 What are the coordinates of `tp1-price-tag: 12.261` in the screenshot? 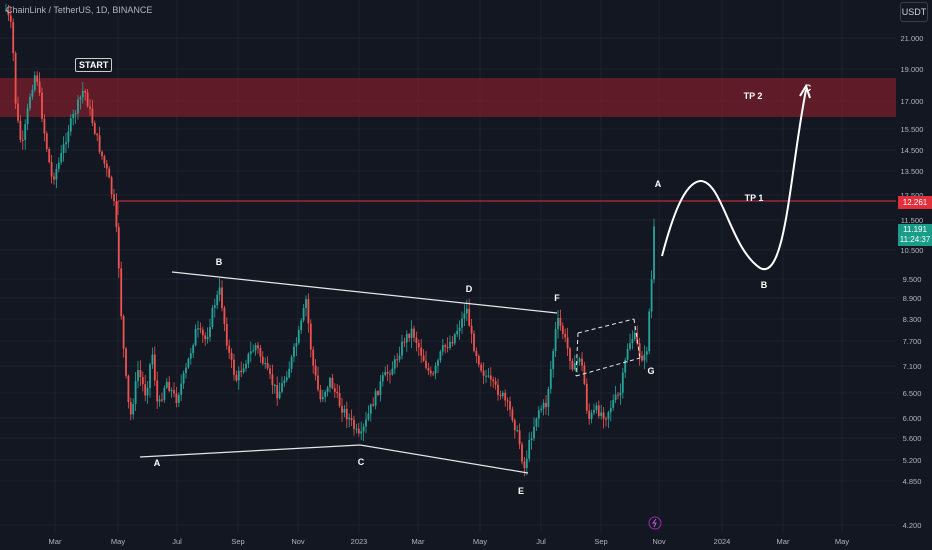 It's located at (915, 202).